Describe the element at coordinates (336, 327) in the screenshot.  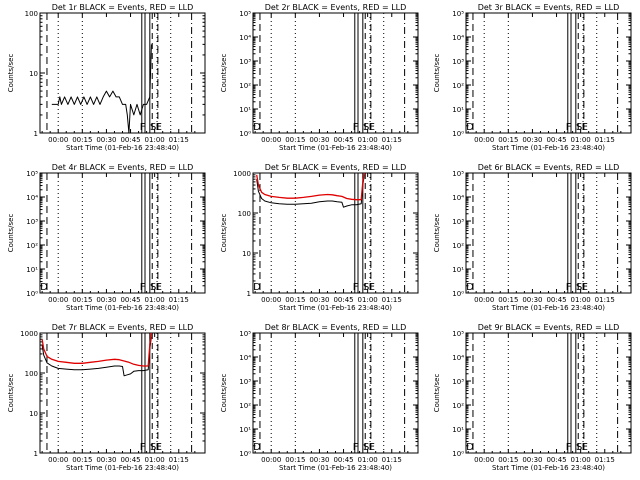
I see `panel-title: Det 8r BLACK = Events, RED = LLD` at that location.